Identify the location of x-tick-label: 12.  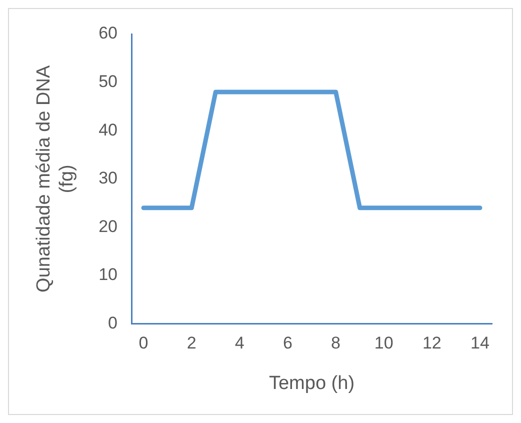
(432, 343).